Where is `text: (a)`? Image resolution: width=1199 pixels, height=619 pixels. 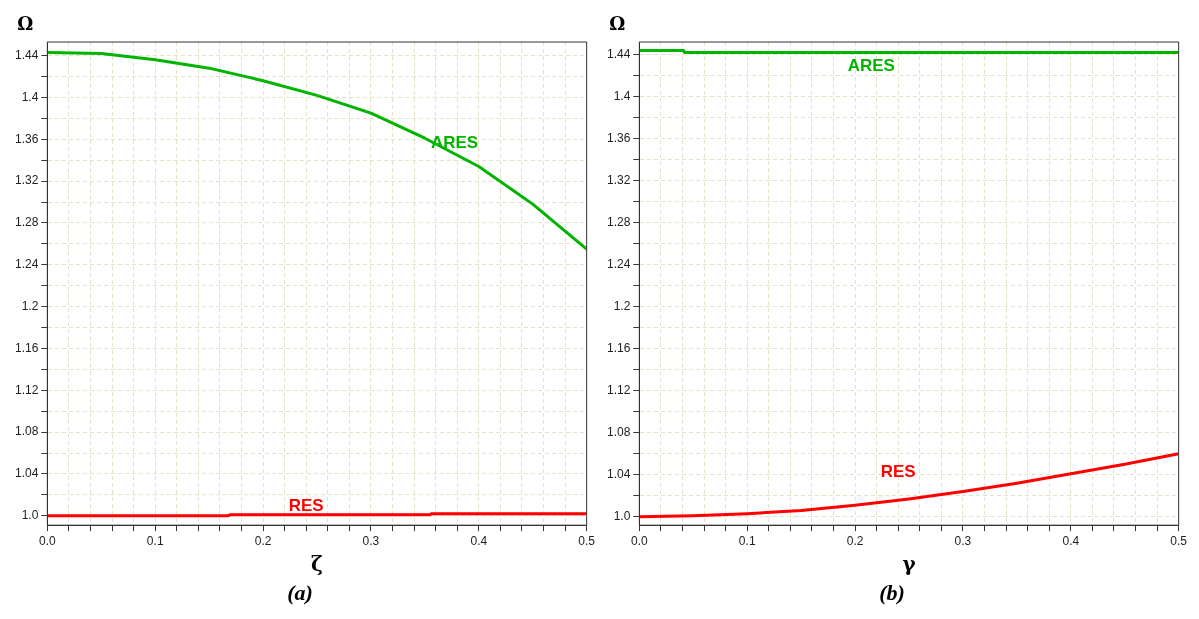
text: (a) is located at coordinates (300, 593).